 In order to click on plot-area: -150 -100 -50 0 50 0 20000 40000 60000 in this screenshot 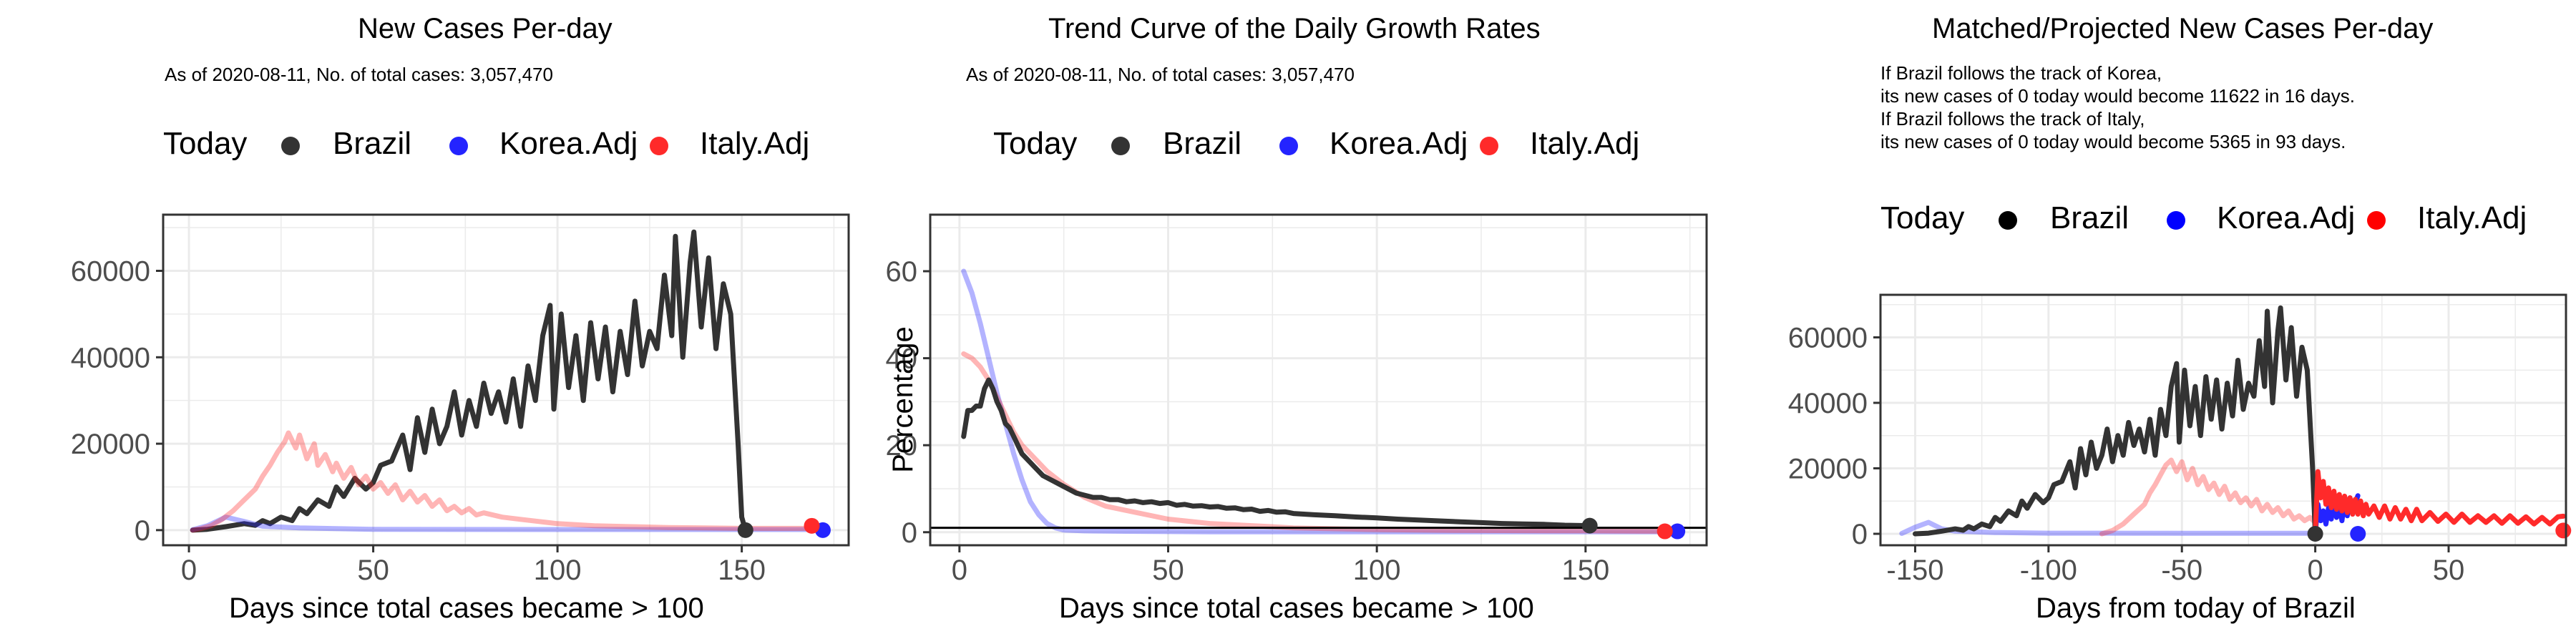, I will do `click(2180, 439)`.